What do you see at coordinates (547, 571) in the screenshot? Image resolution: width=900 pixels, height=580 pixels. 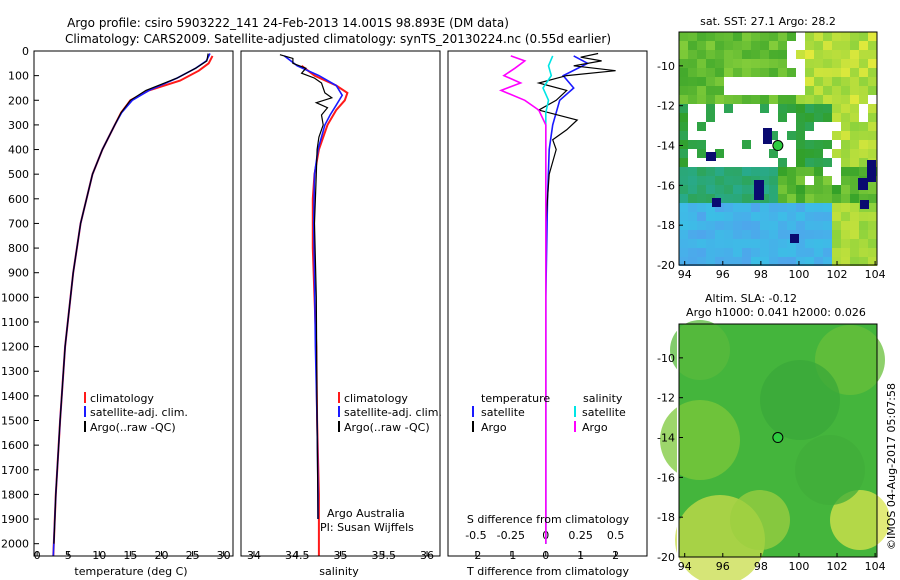 I see `difference-t-label: T difference from climatology` at bounding box center [547, 571].